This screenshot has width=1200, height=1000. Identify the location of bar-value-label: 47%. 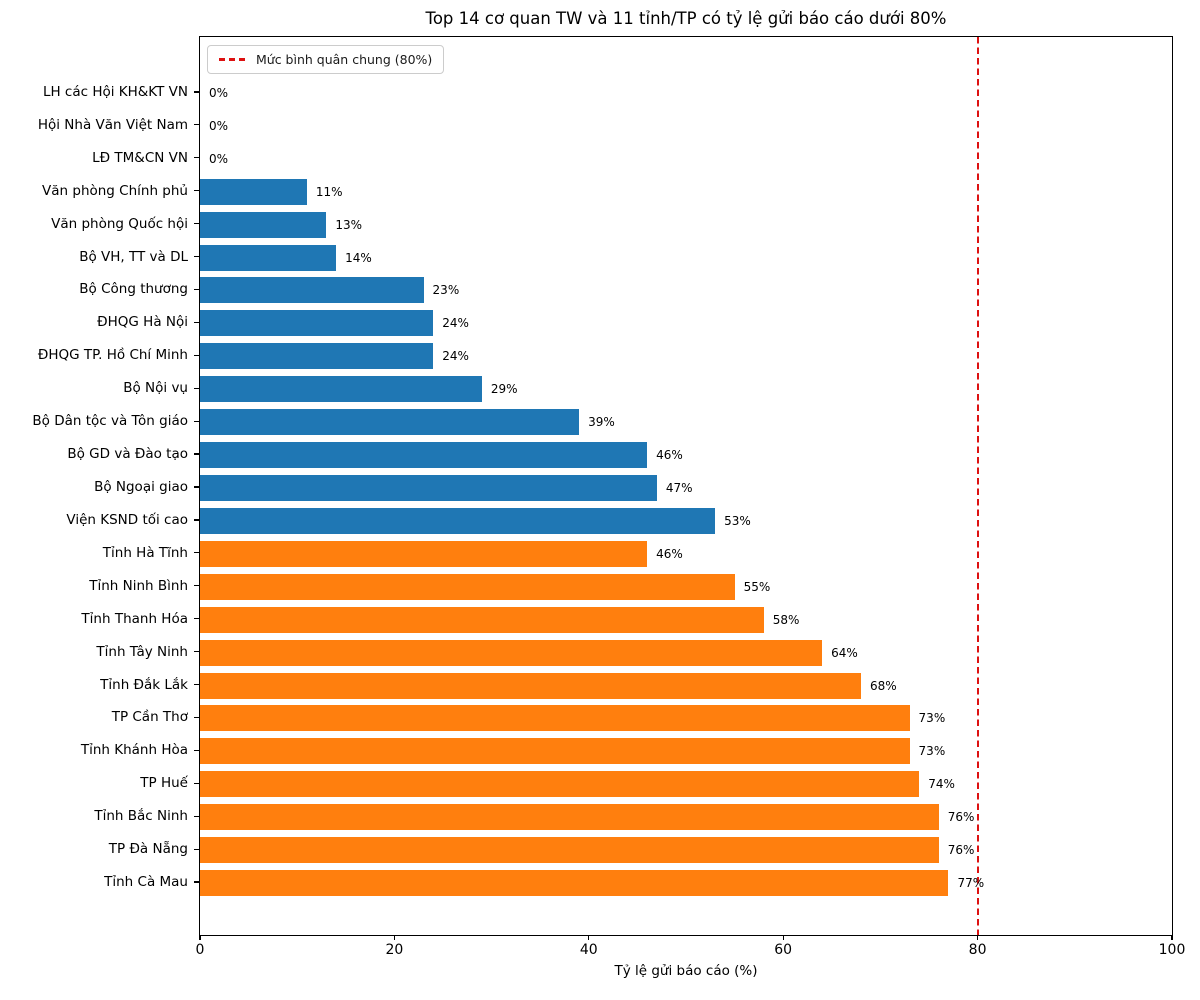
(679, 488).